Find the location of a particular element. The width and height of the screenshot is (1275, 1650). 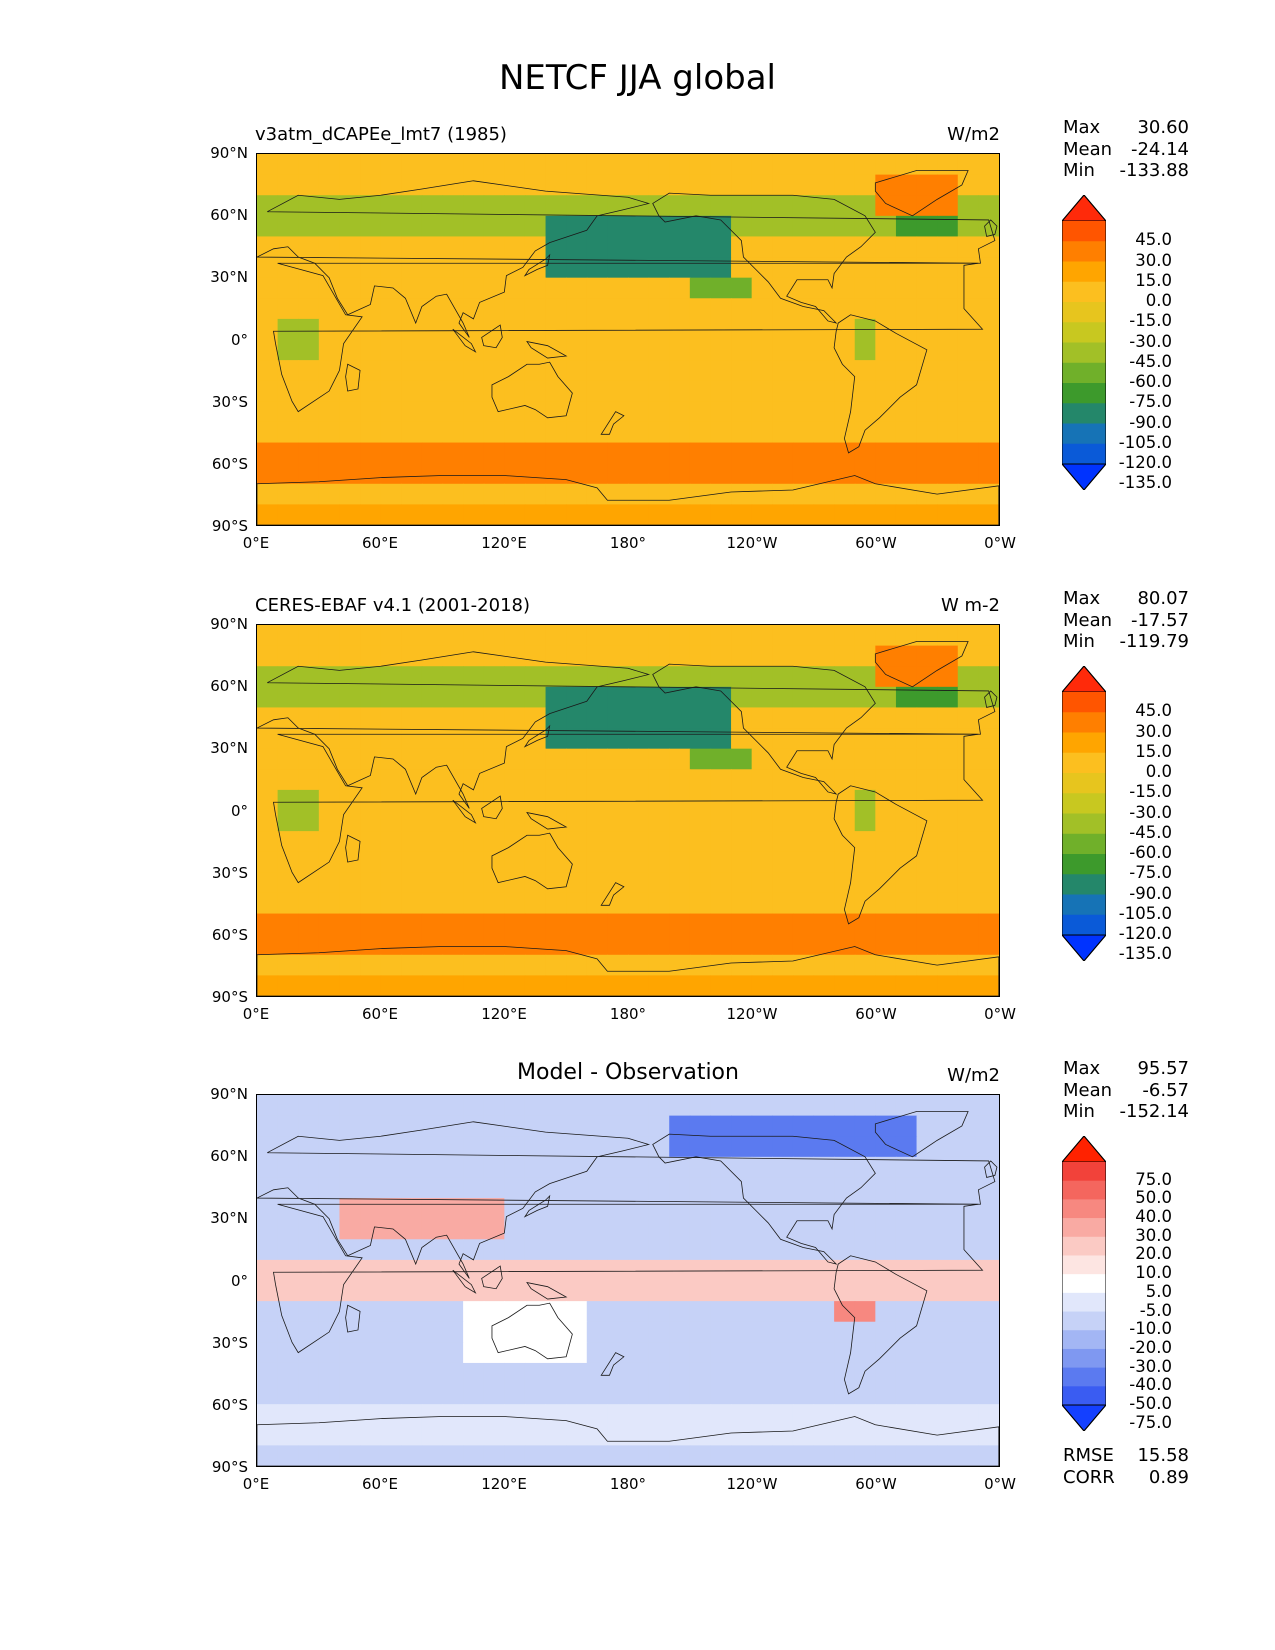

stat-label: Min is located at coordinates (1079, 170).